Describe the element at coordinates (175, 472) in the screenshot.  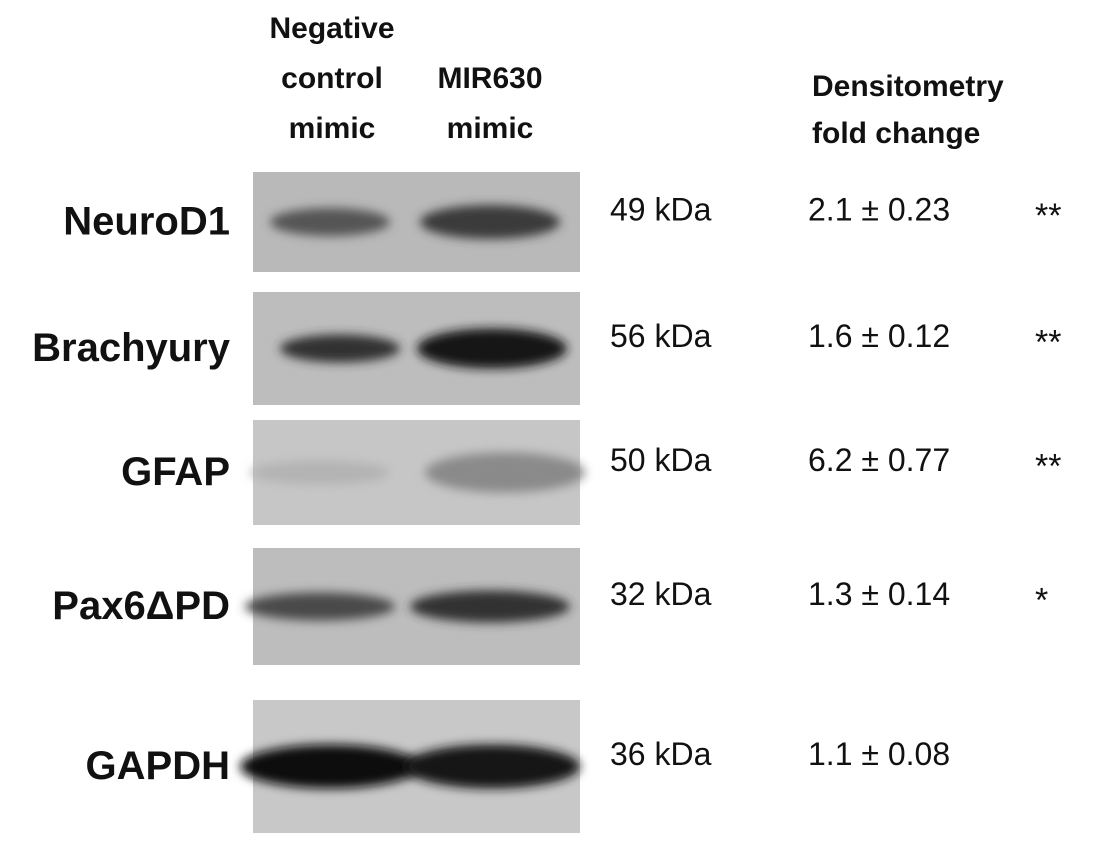
I see `protein-label: GFAP` at that location.